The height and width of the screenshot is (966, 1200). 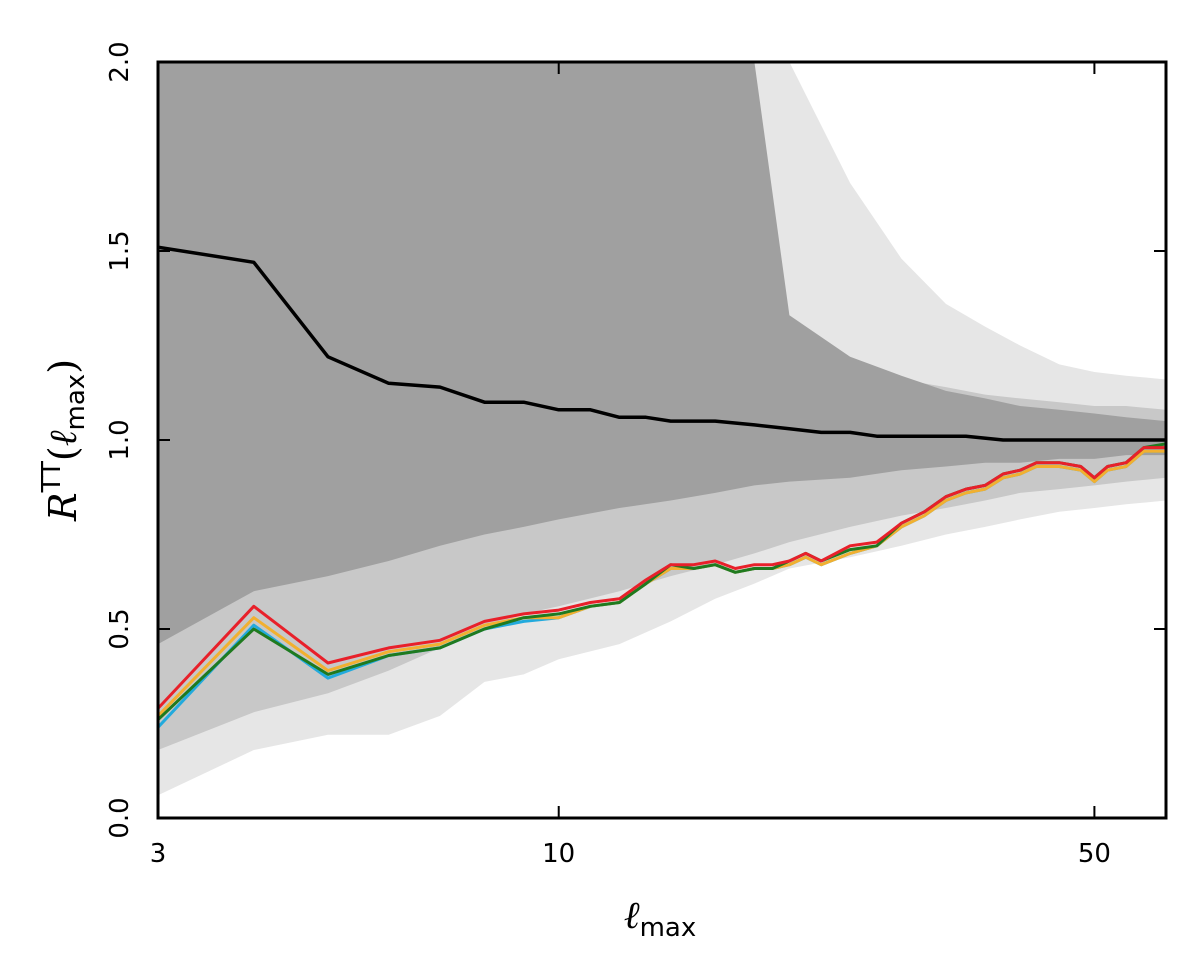 I want to click on y-axis-label-ell: ℓ, so click(x=63, y=438).